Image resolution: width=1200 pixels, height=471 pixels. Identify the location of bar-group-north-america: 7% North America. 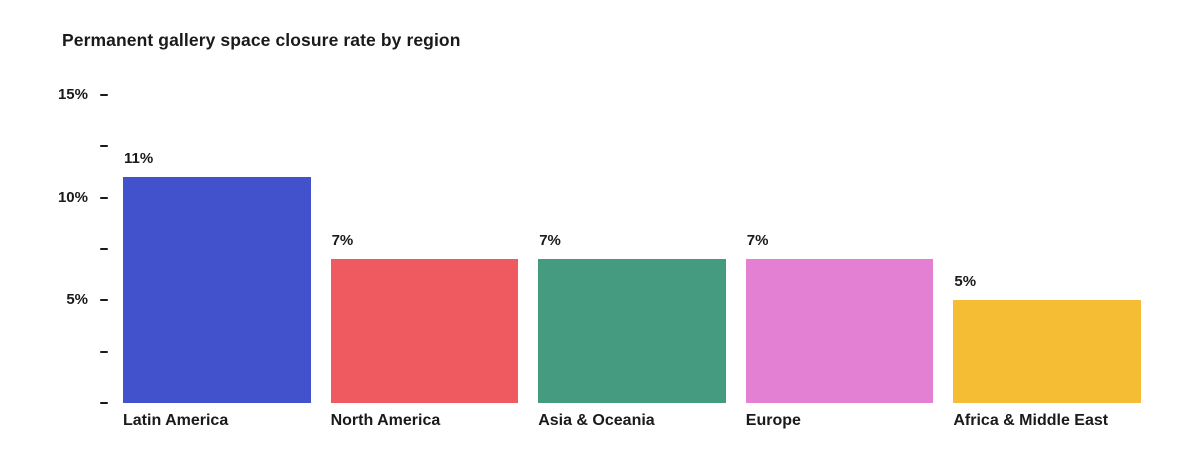
(424, 262).